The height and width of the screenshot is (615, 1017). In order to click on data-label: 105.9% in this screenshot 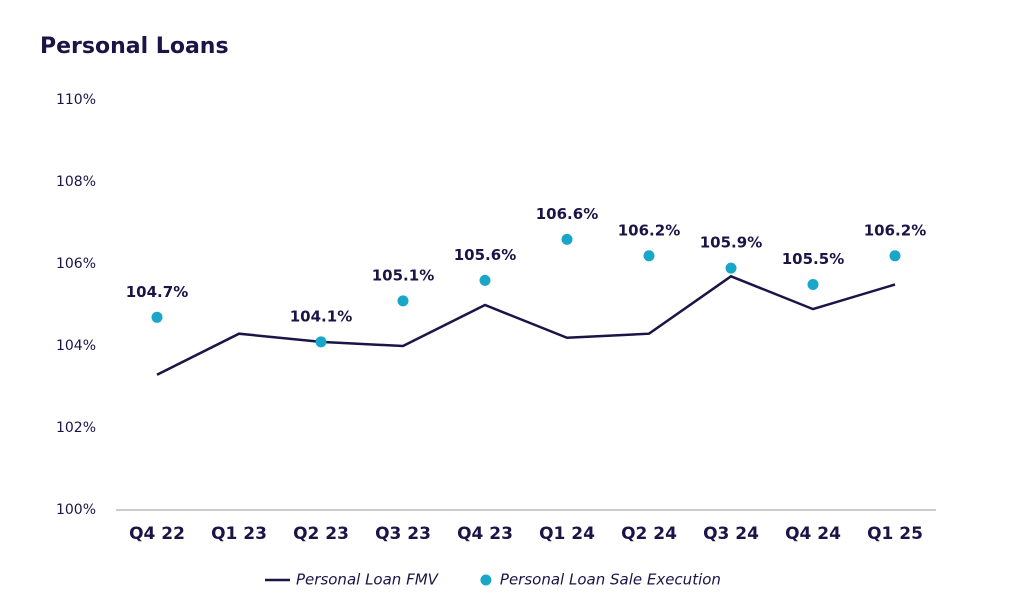, I will do `click(731, 243)`.